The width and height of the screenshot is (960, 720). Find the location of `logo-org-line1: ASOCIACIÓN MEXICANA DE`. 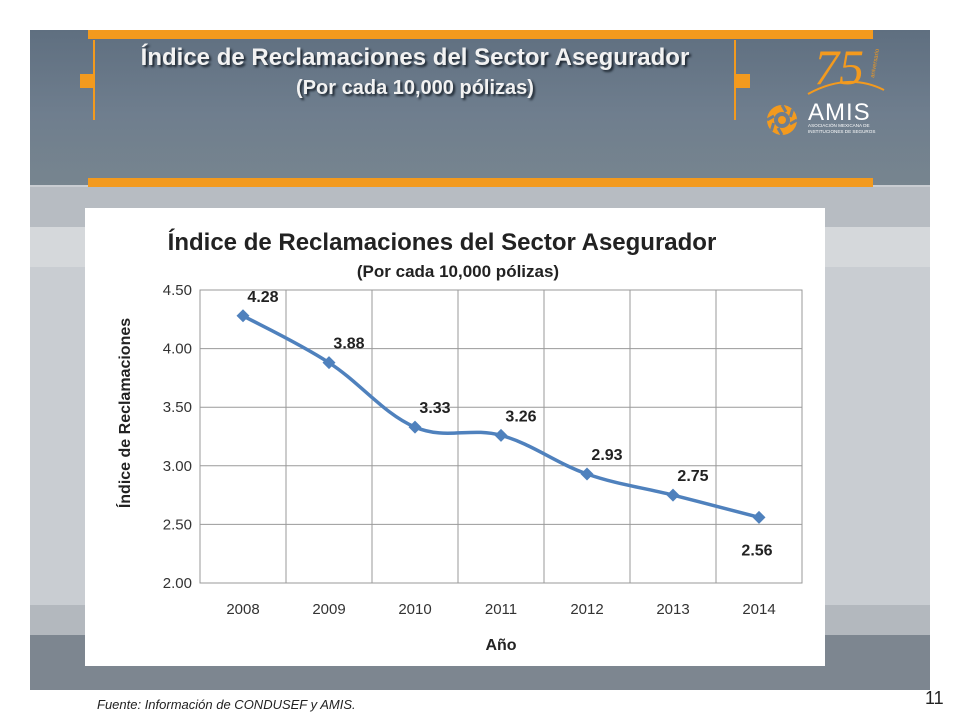

logo-org-line1: ASOCIACIÓN MEXICANA DE is located at coordinates (839, 125).